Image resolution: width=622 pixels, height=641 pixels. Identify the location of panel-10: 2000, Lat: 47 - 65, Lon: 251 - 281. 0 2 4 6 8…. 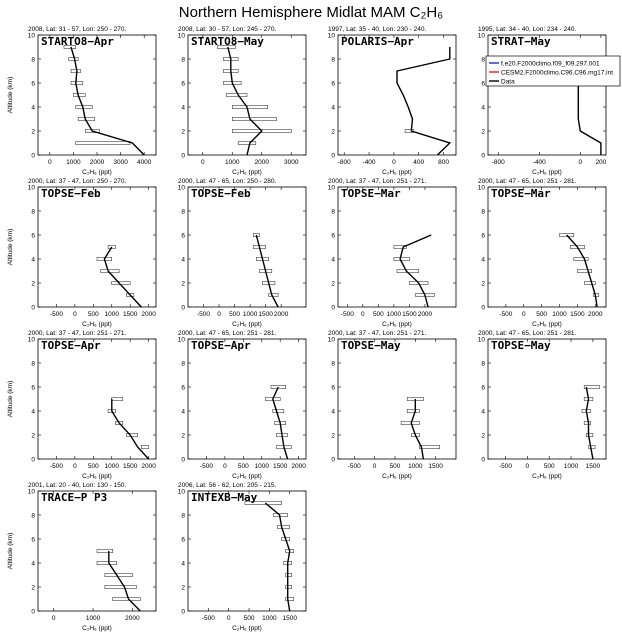
(242, 405).